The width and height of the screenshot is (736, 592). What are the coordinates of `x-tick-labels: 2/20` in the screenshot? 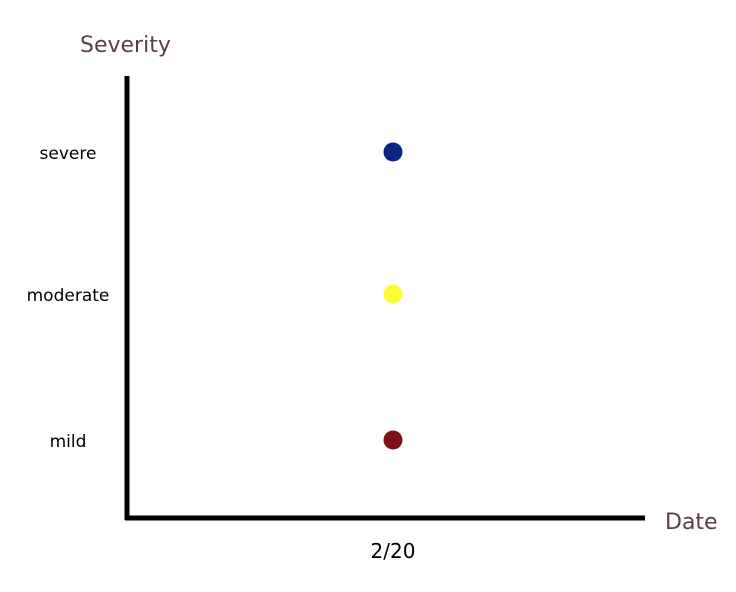 It's located at (393, 551).